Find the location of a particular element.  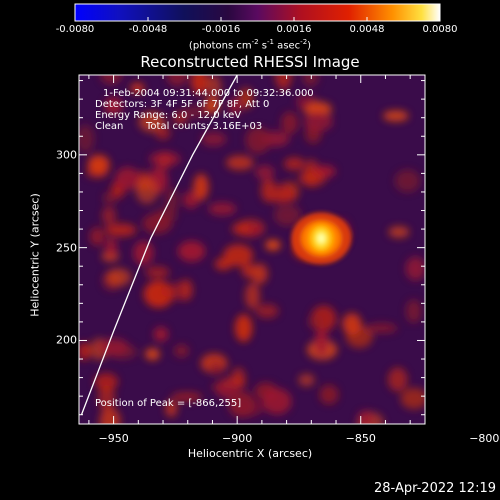

info-energy-range: Energy Range: 6.0 - 12.0 keV is located at coordinates (168, 115).